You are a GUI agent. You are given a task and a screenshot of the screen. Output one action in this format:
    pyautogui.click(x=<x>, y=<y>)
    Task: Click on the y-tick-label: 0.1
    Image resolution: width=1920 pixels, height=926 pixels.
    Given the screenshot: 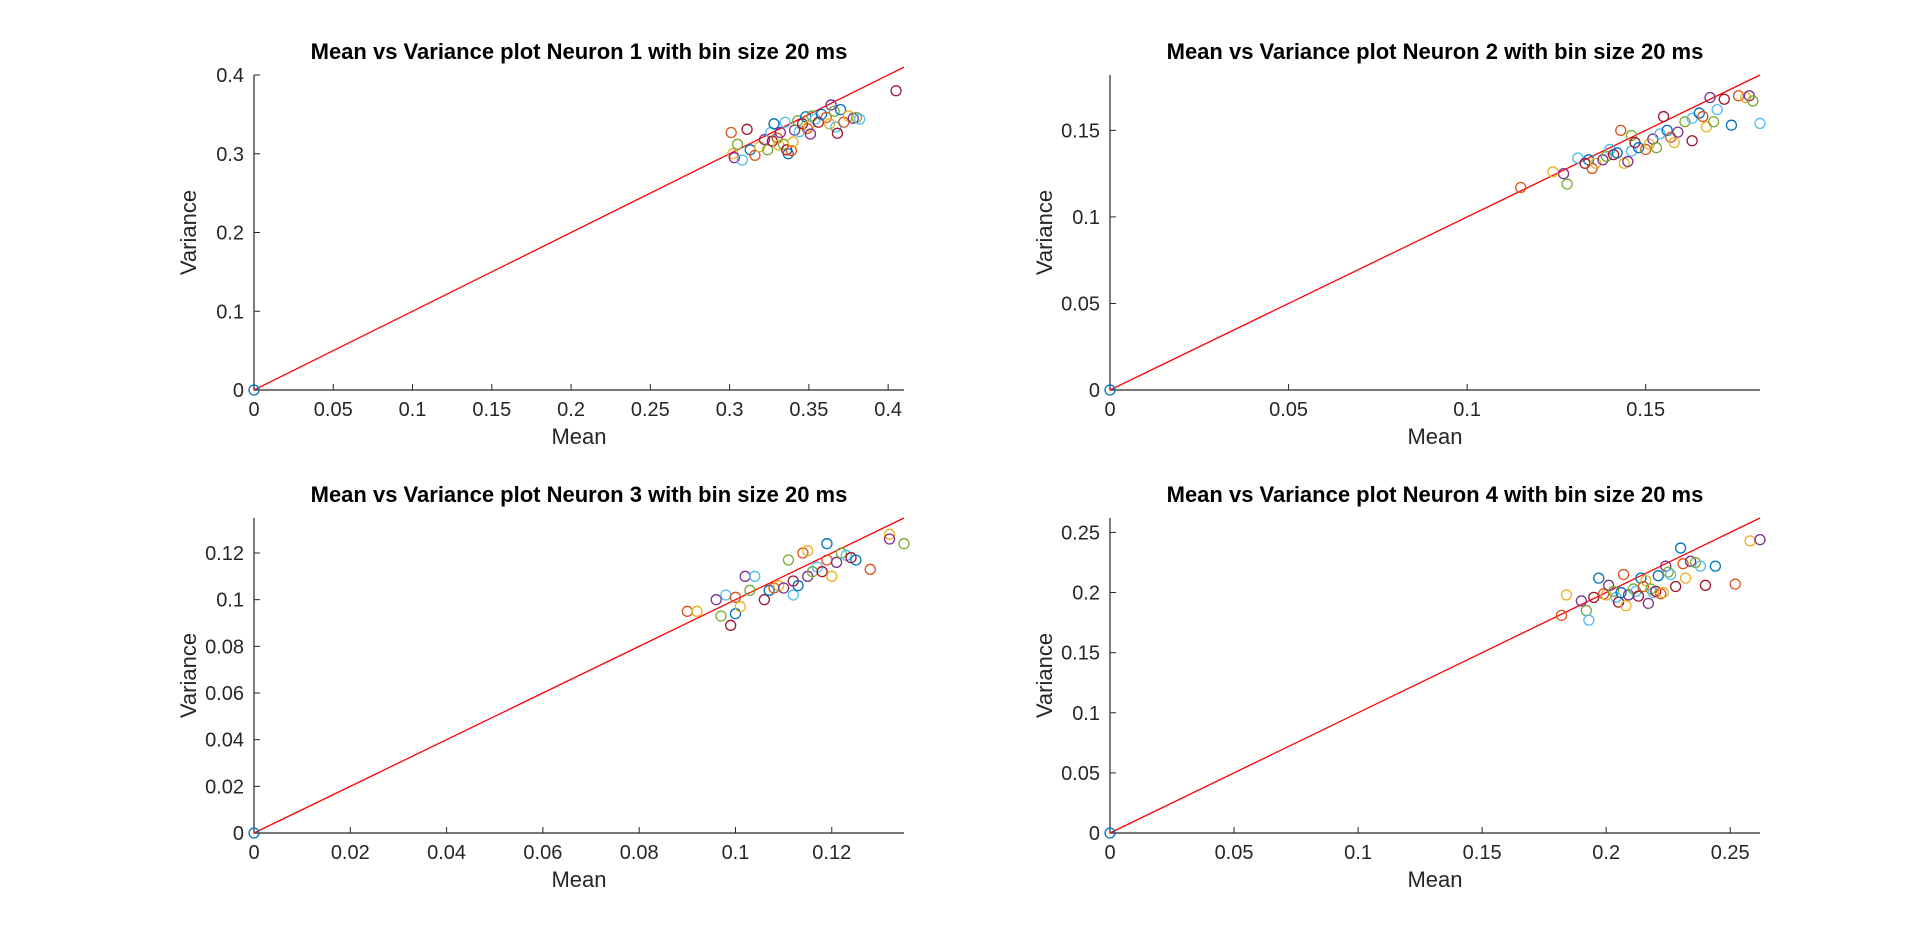 What is the action you would take?
    pyautogui.click(x=1086, y=714)
    